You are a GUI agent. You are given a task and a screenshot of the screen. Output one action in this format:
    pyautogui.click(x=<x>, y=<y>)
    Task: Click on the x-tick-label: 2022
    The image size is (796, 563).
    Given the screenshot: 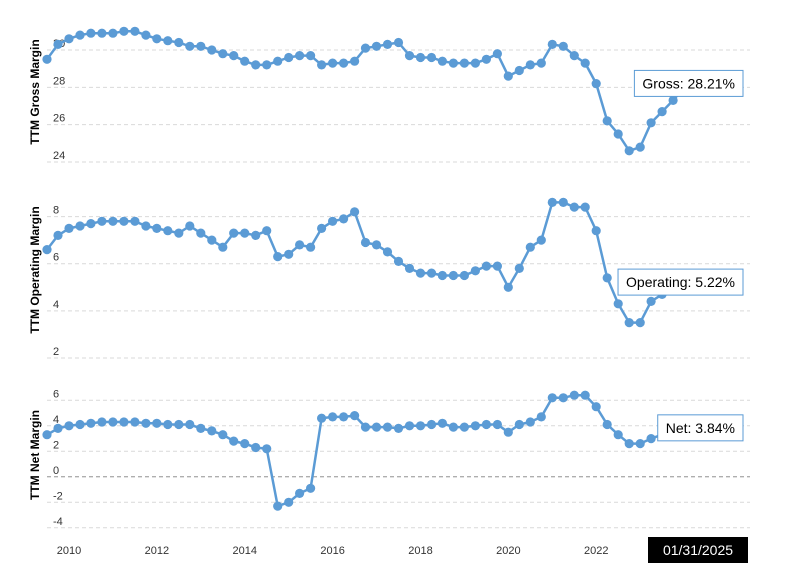 What is the action you would take?
    pyautogui.click(x=596, y=551)
    